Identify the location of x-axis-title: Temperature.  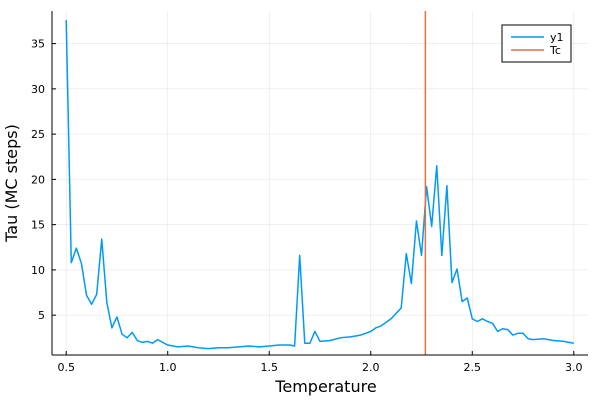
(325, 386).